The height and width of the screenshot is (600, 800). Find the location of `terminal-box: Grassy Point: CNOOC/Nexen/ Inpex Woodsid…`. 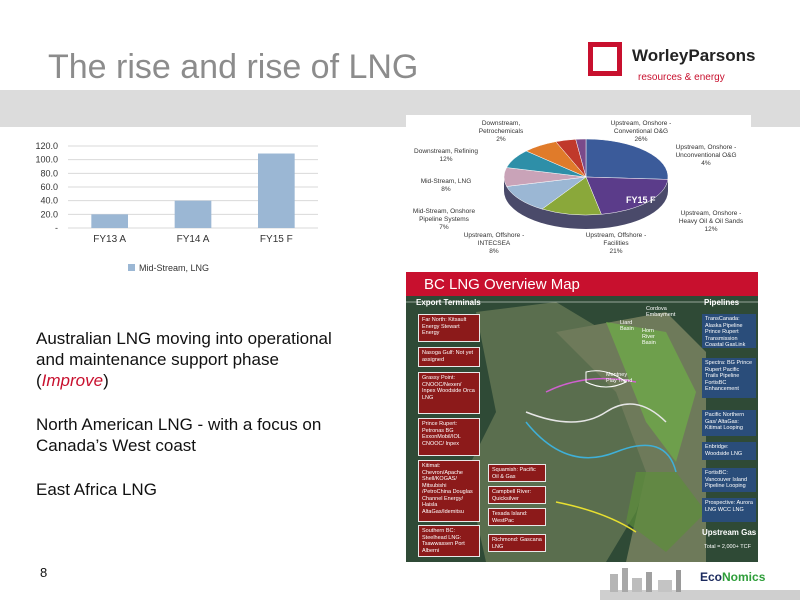

terminal-box: Grassy Point: CNOOC/Nexen/ Inpex Woodsid… is located at coordinates (449, 393).